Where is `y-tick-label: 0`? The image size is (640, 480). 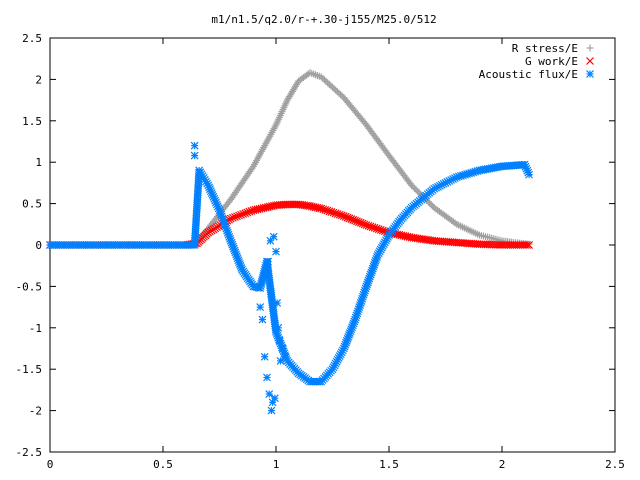 y-tick-label: 0 is located at coordinates (38, 245).